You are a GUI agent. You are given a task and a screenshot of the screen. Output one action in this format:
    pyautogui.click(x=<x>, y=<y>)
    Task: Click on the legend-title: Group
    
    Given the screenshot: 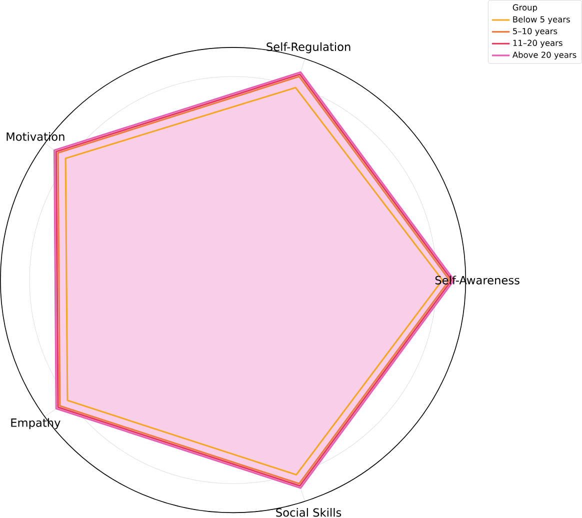 What is the action you would take?
    pyautogui.click(x=525, y=8)
    